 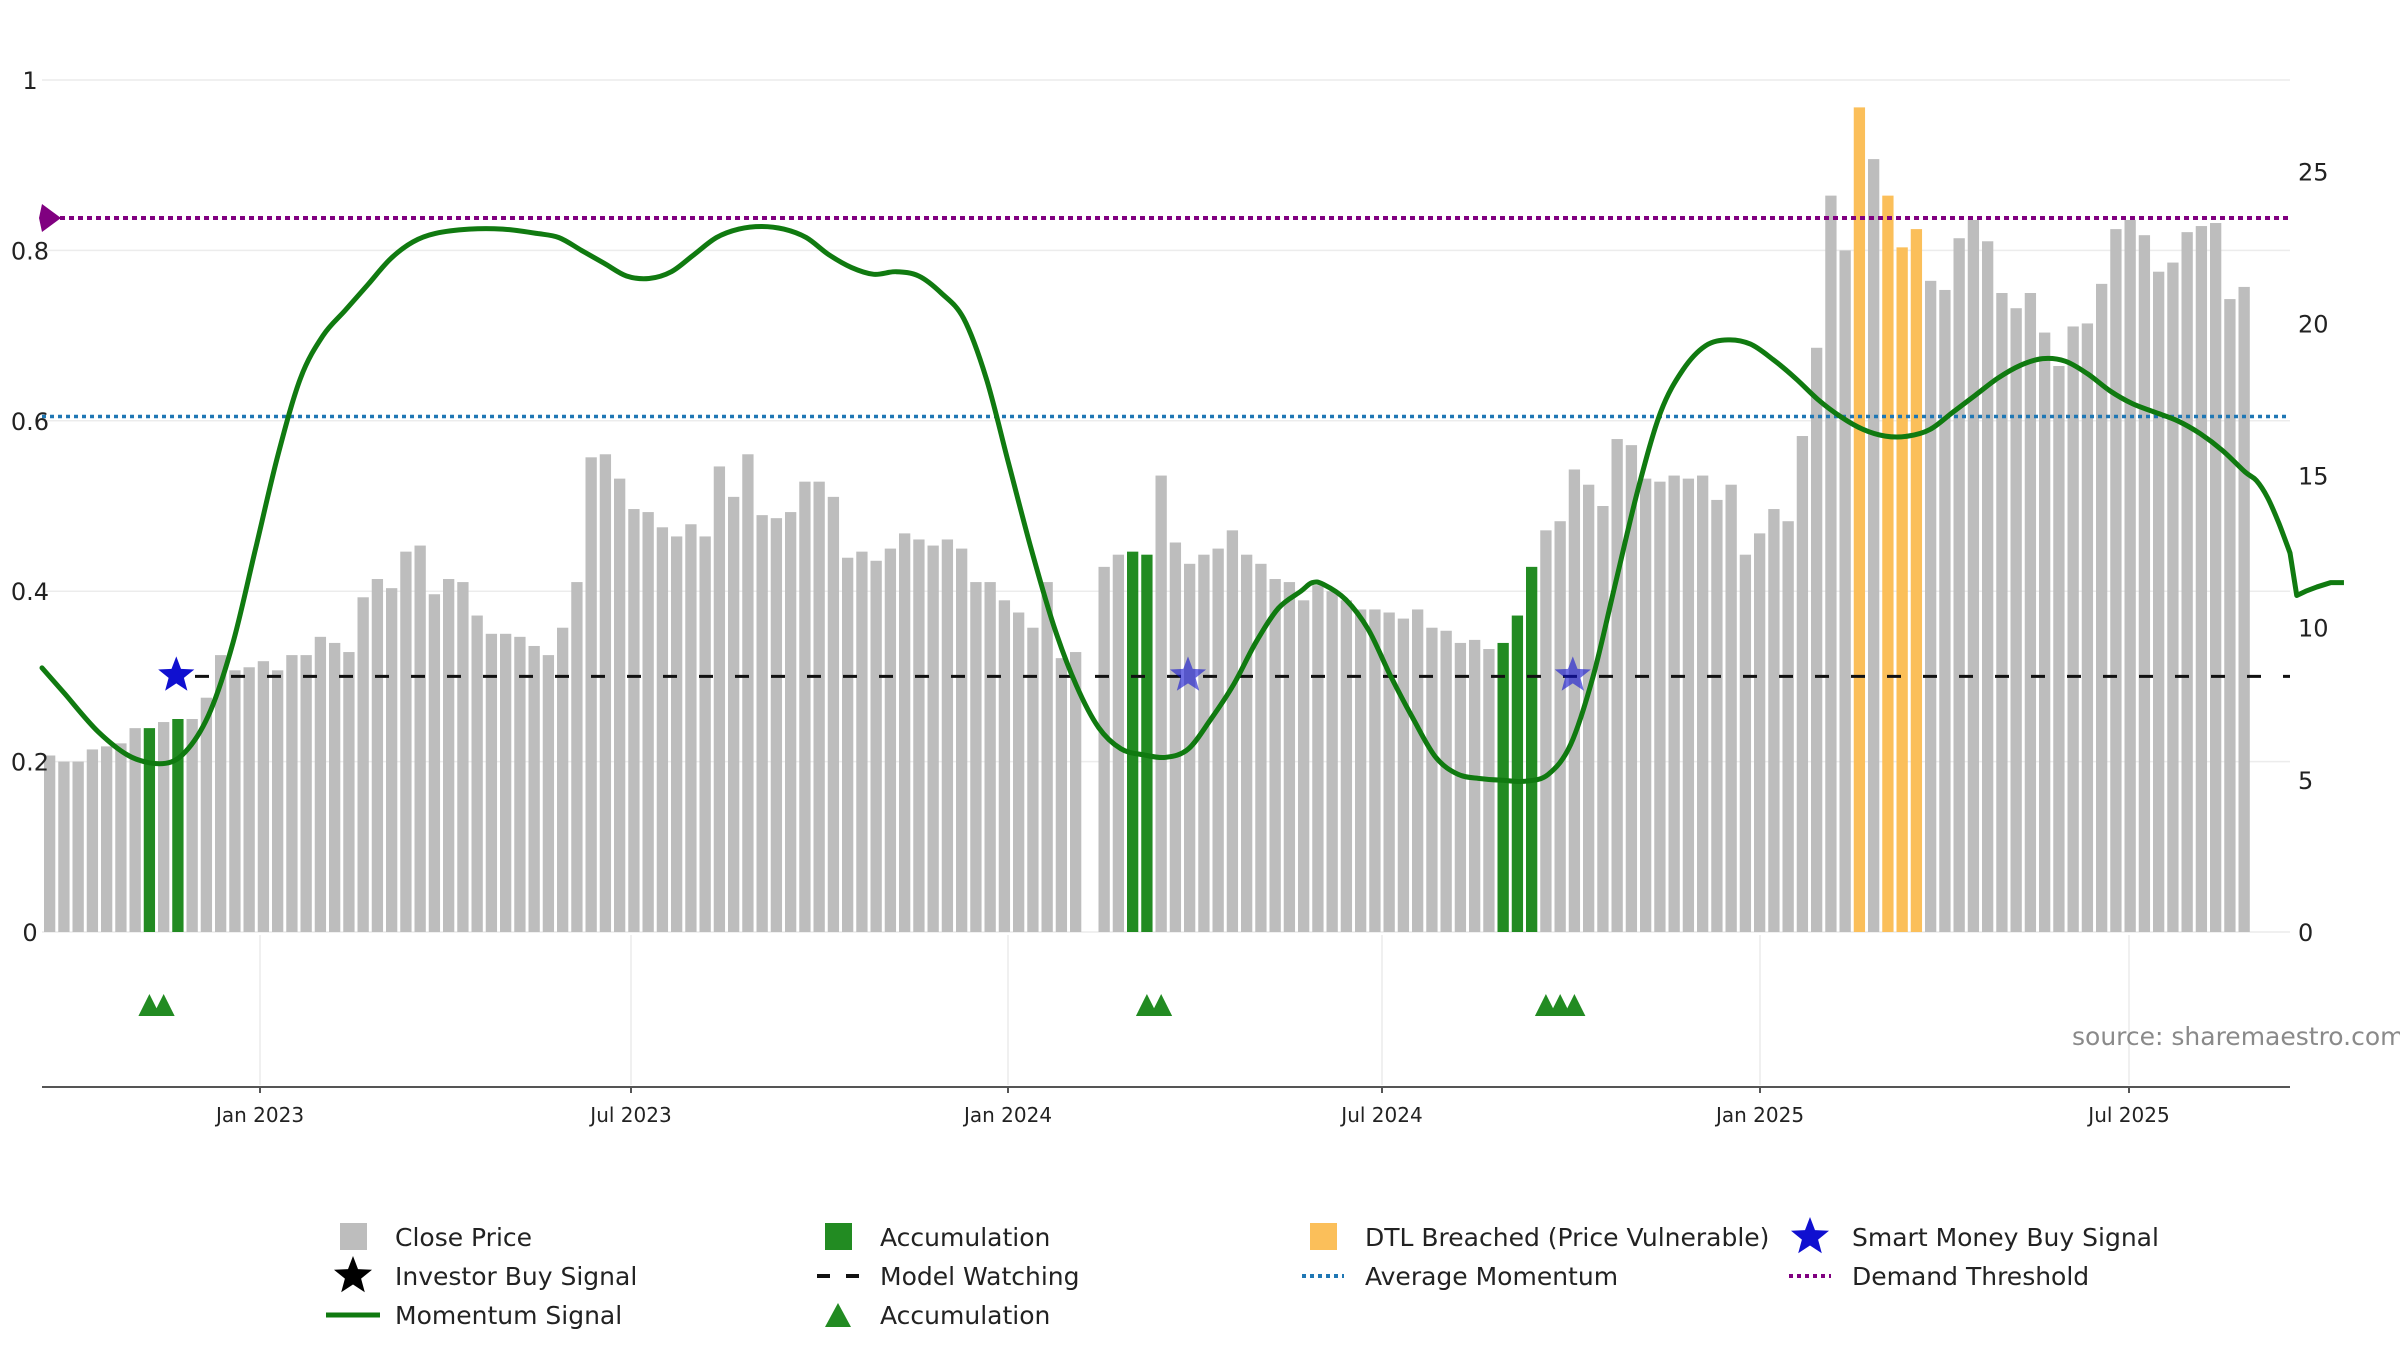 What do you see at coordinates (2305, 781) in the screenshot?
I see `right-tick-label-1: 5` at bounding box center [2305, 781].